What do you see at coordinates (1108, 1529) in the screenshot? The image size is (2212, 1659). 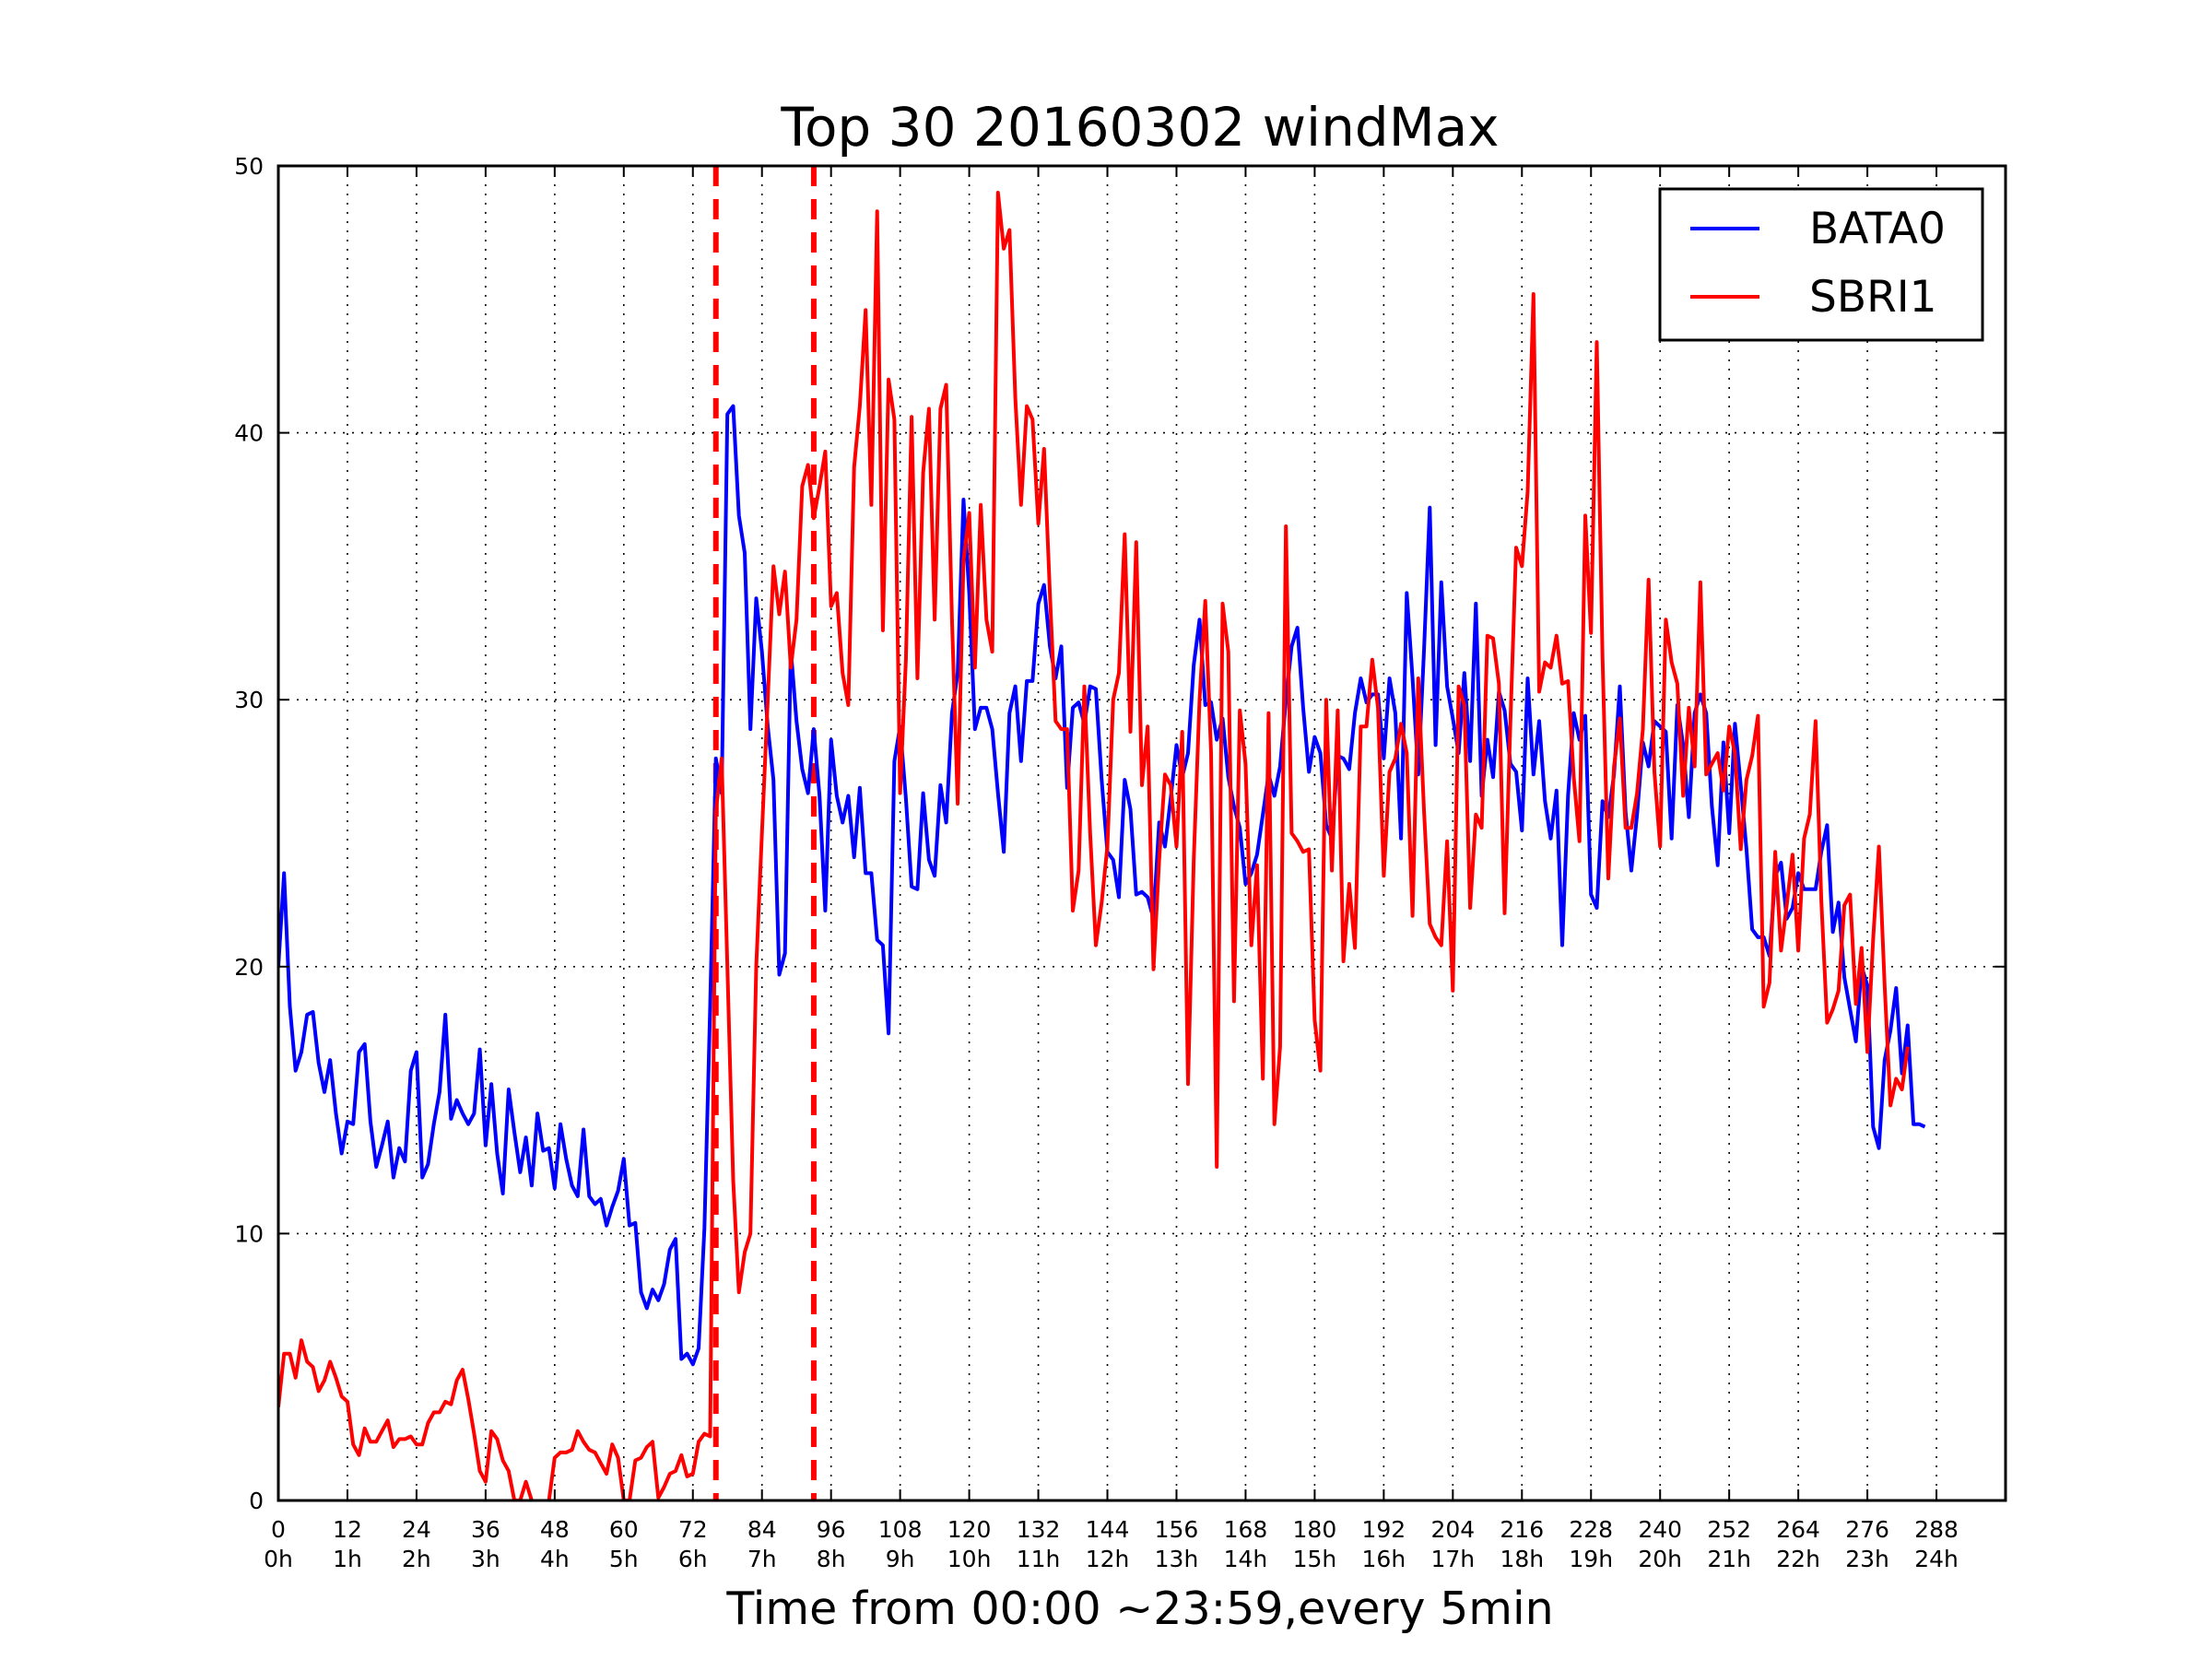 I see `x-tick-label: 144` at bounding box center [1108, 1529].